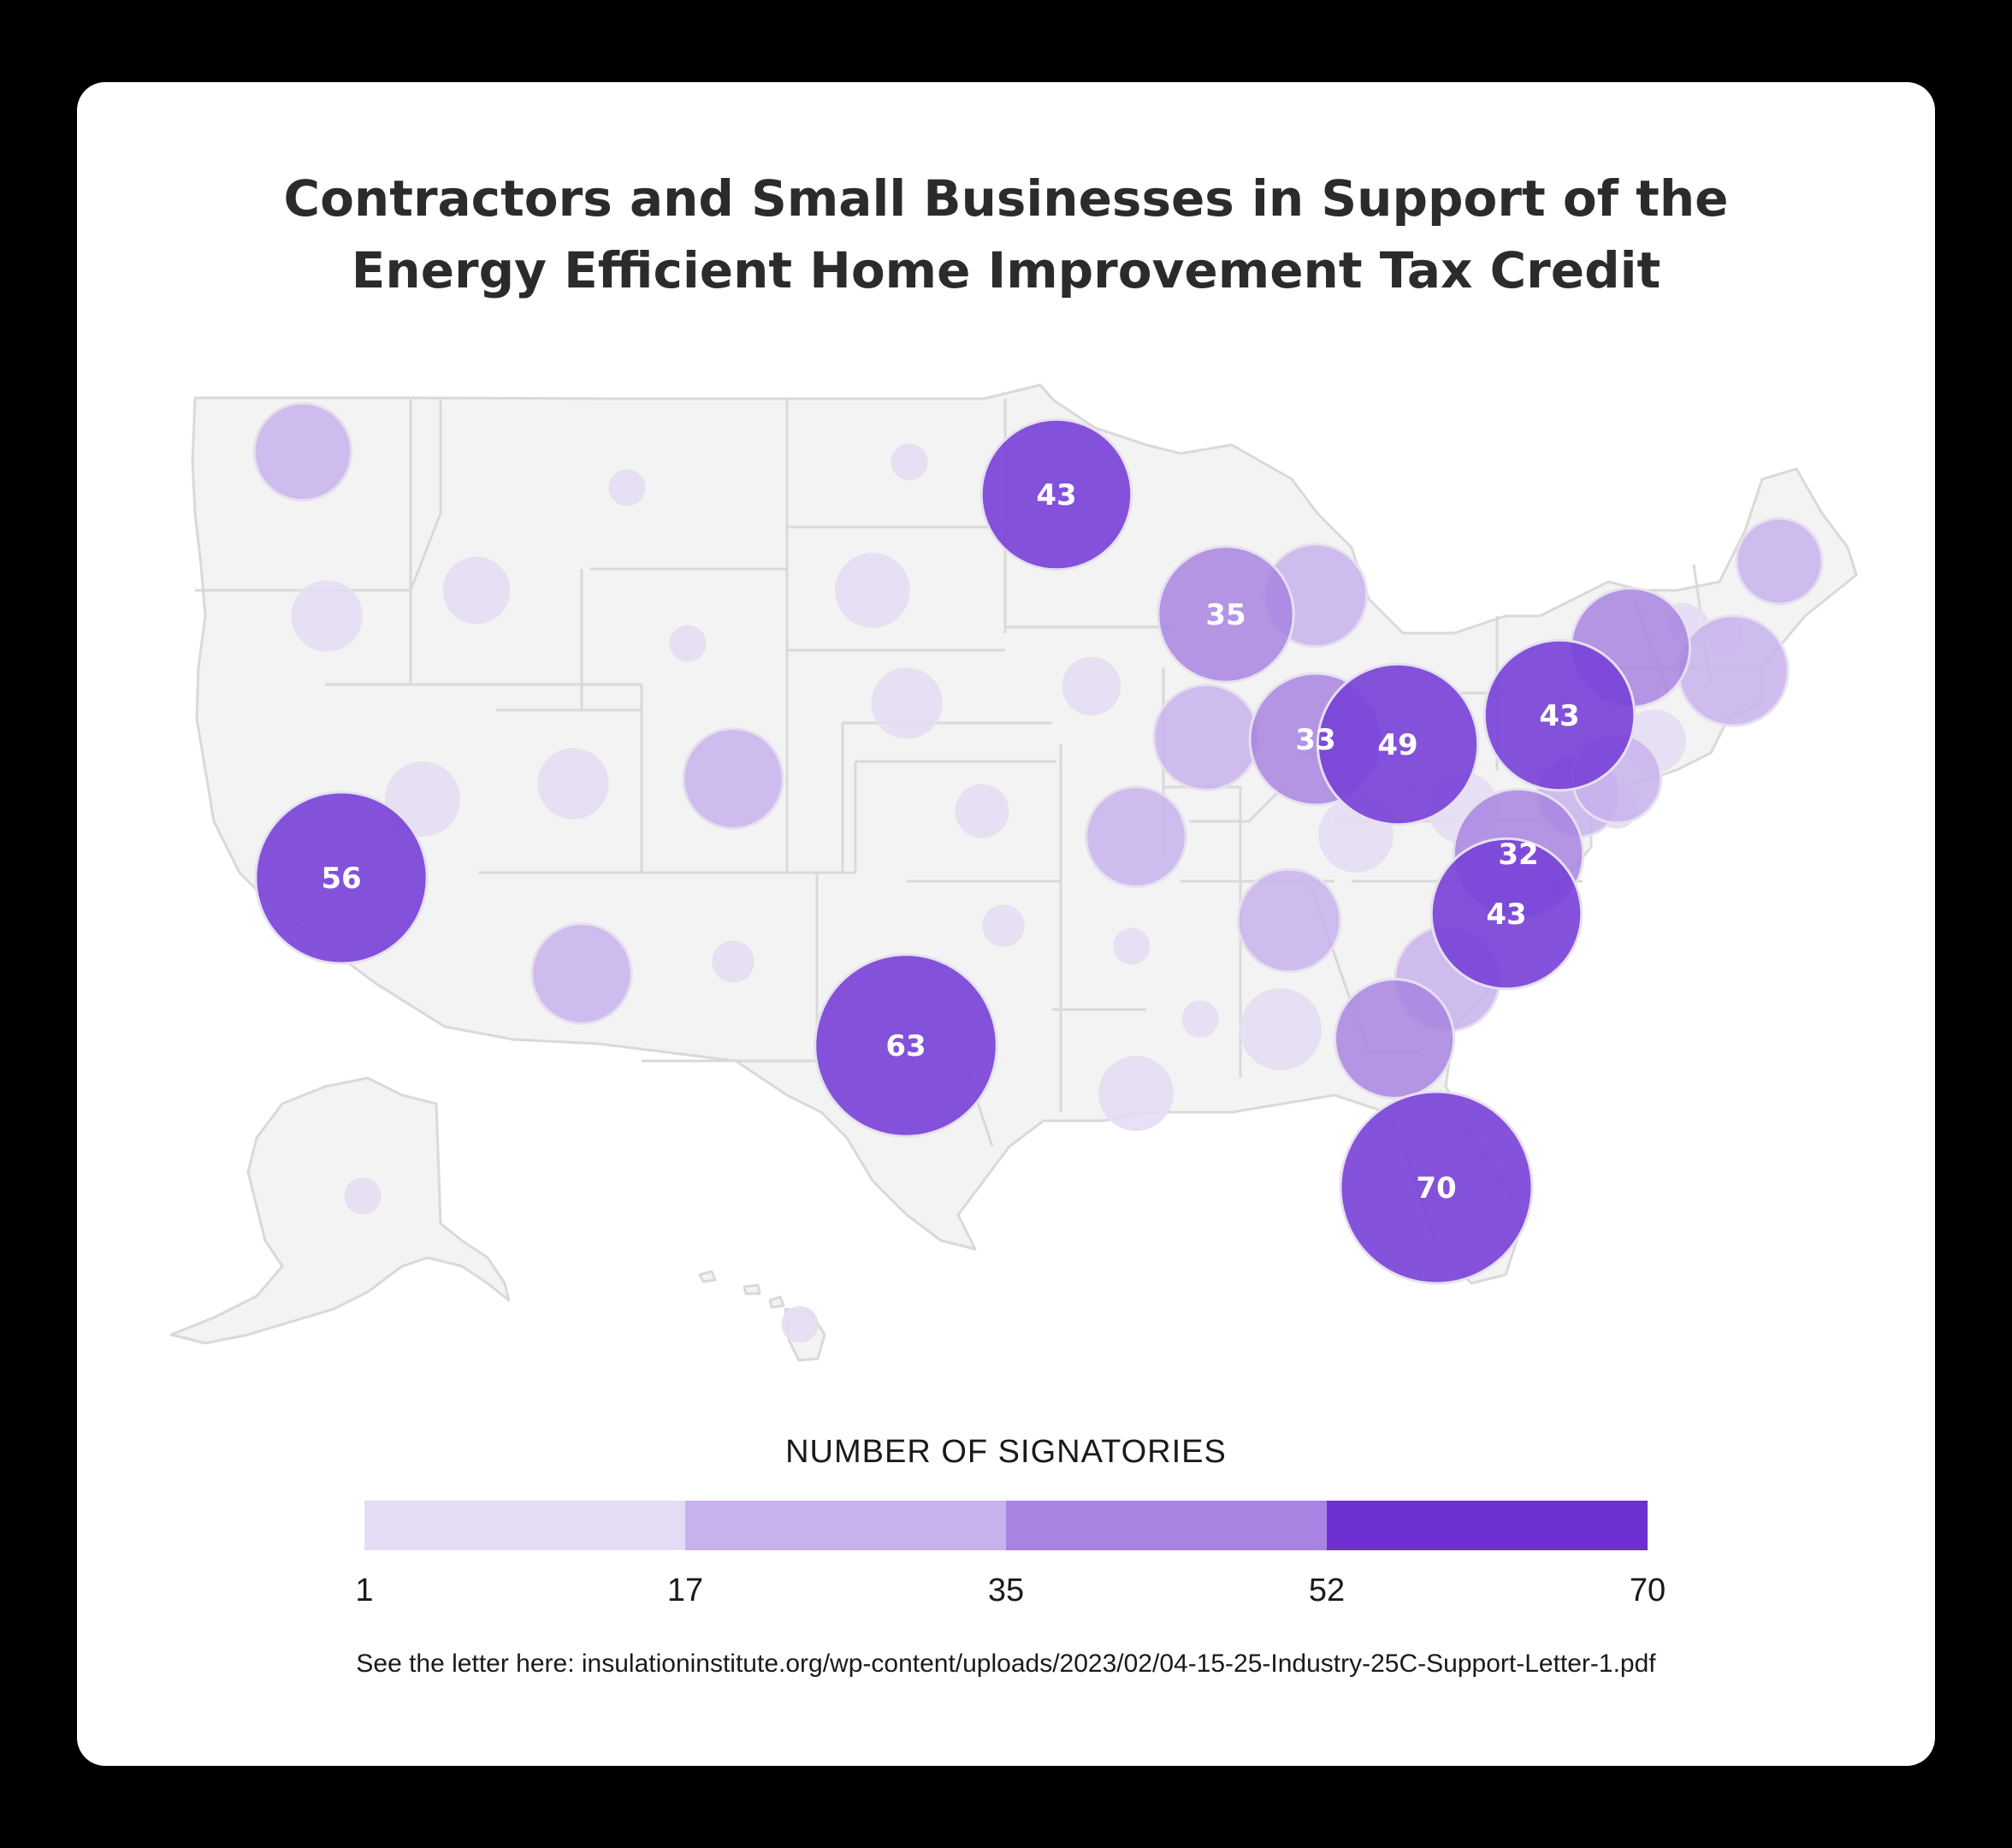 This screenshot has height=1848, width=2012. I want to click on bubble-label-oh: 49, so click(1397, 745).